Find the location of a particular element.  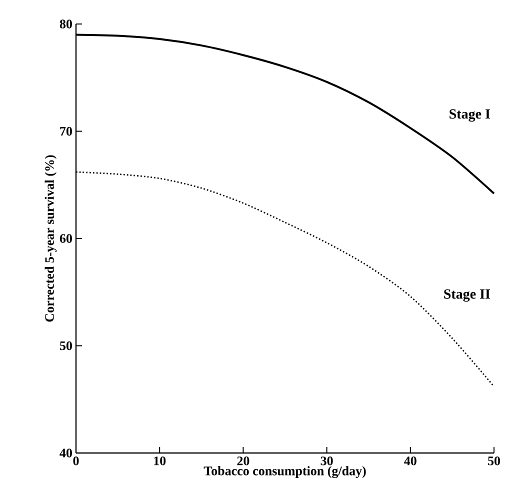

y-tick-label: 60 is located at coordinates (66, 238).